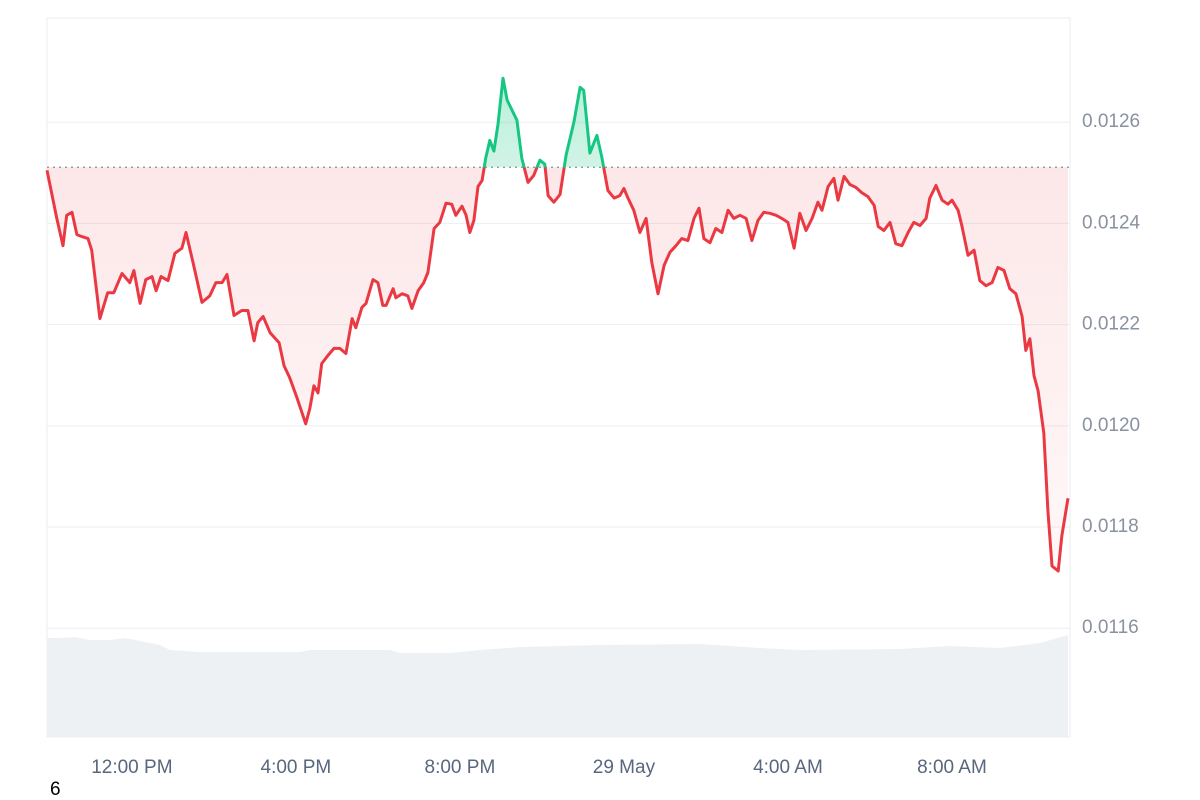 This screenshot has width=1200, height=800. Describe the element at coordinates (296, 767) in the screenshot. I see `x-tick-label: 4:00 PM` at that location.